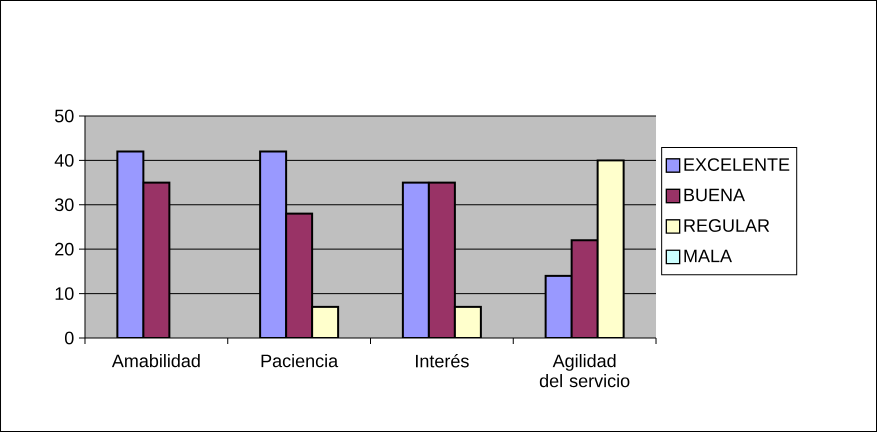 The height and width of the screenshot is (432, 877). What do you see at coordinates (64, 116) in the screenshot?
I see `y-tick-label: 50` at bounding box center [64, 116].